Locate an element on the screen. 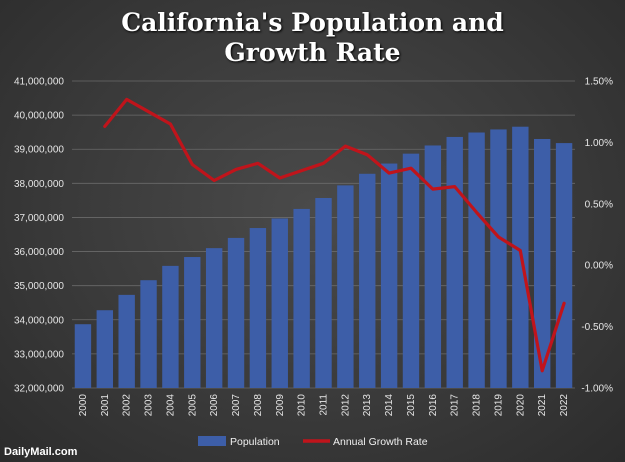 The height and width of the screenshot is (462, 625). x-tick-label: 2008 is located at coordinates (258, 405).